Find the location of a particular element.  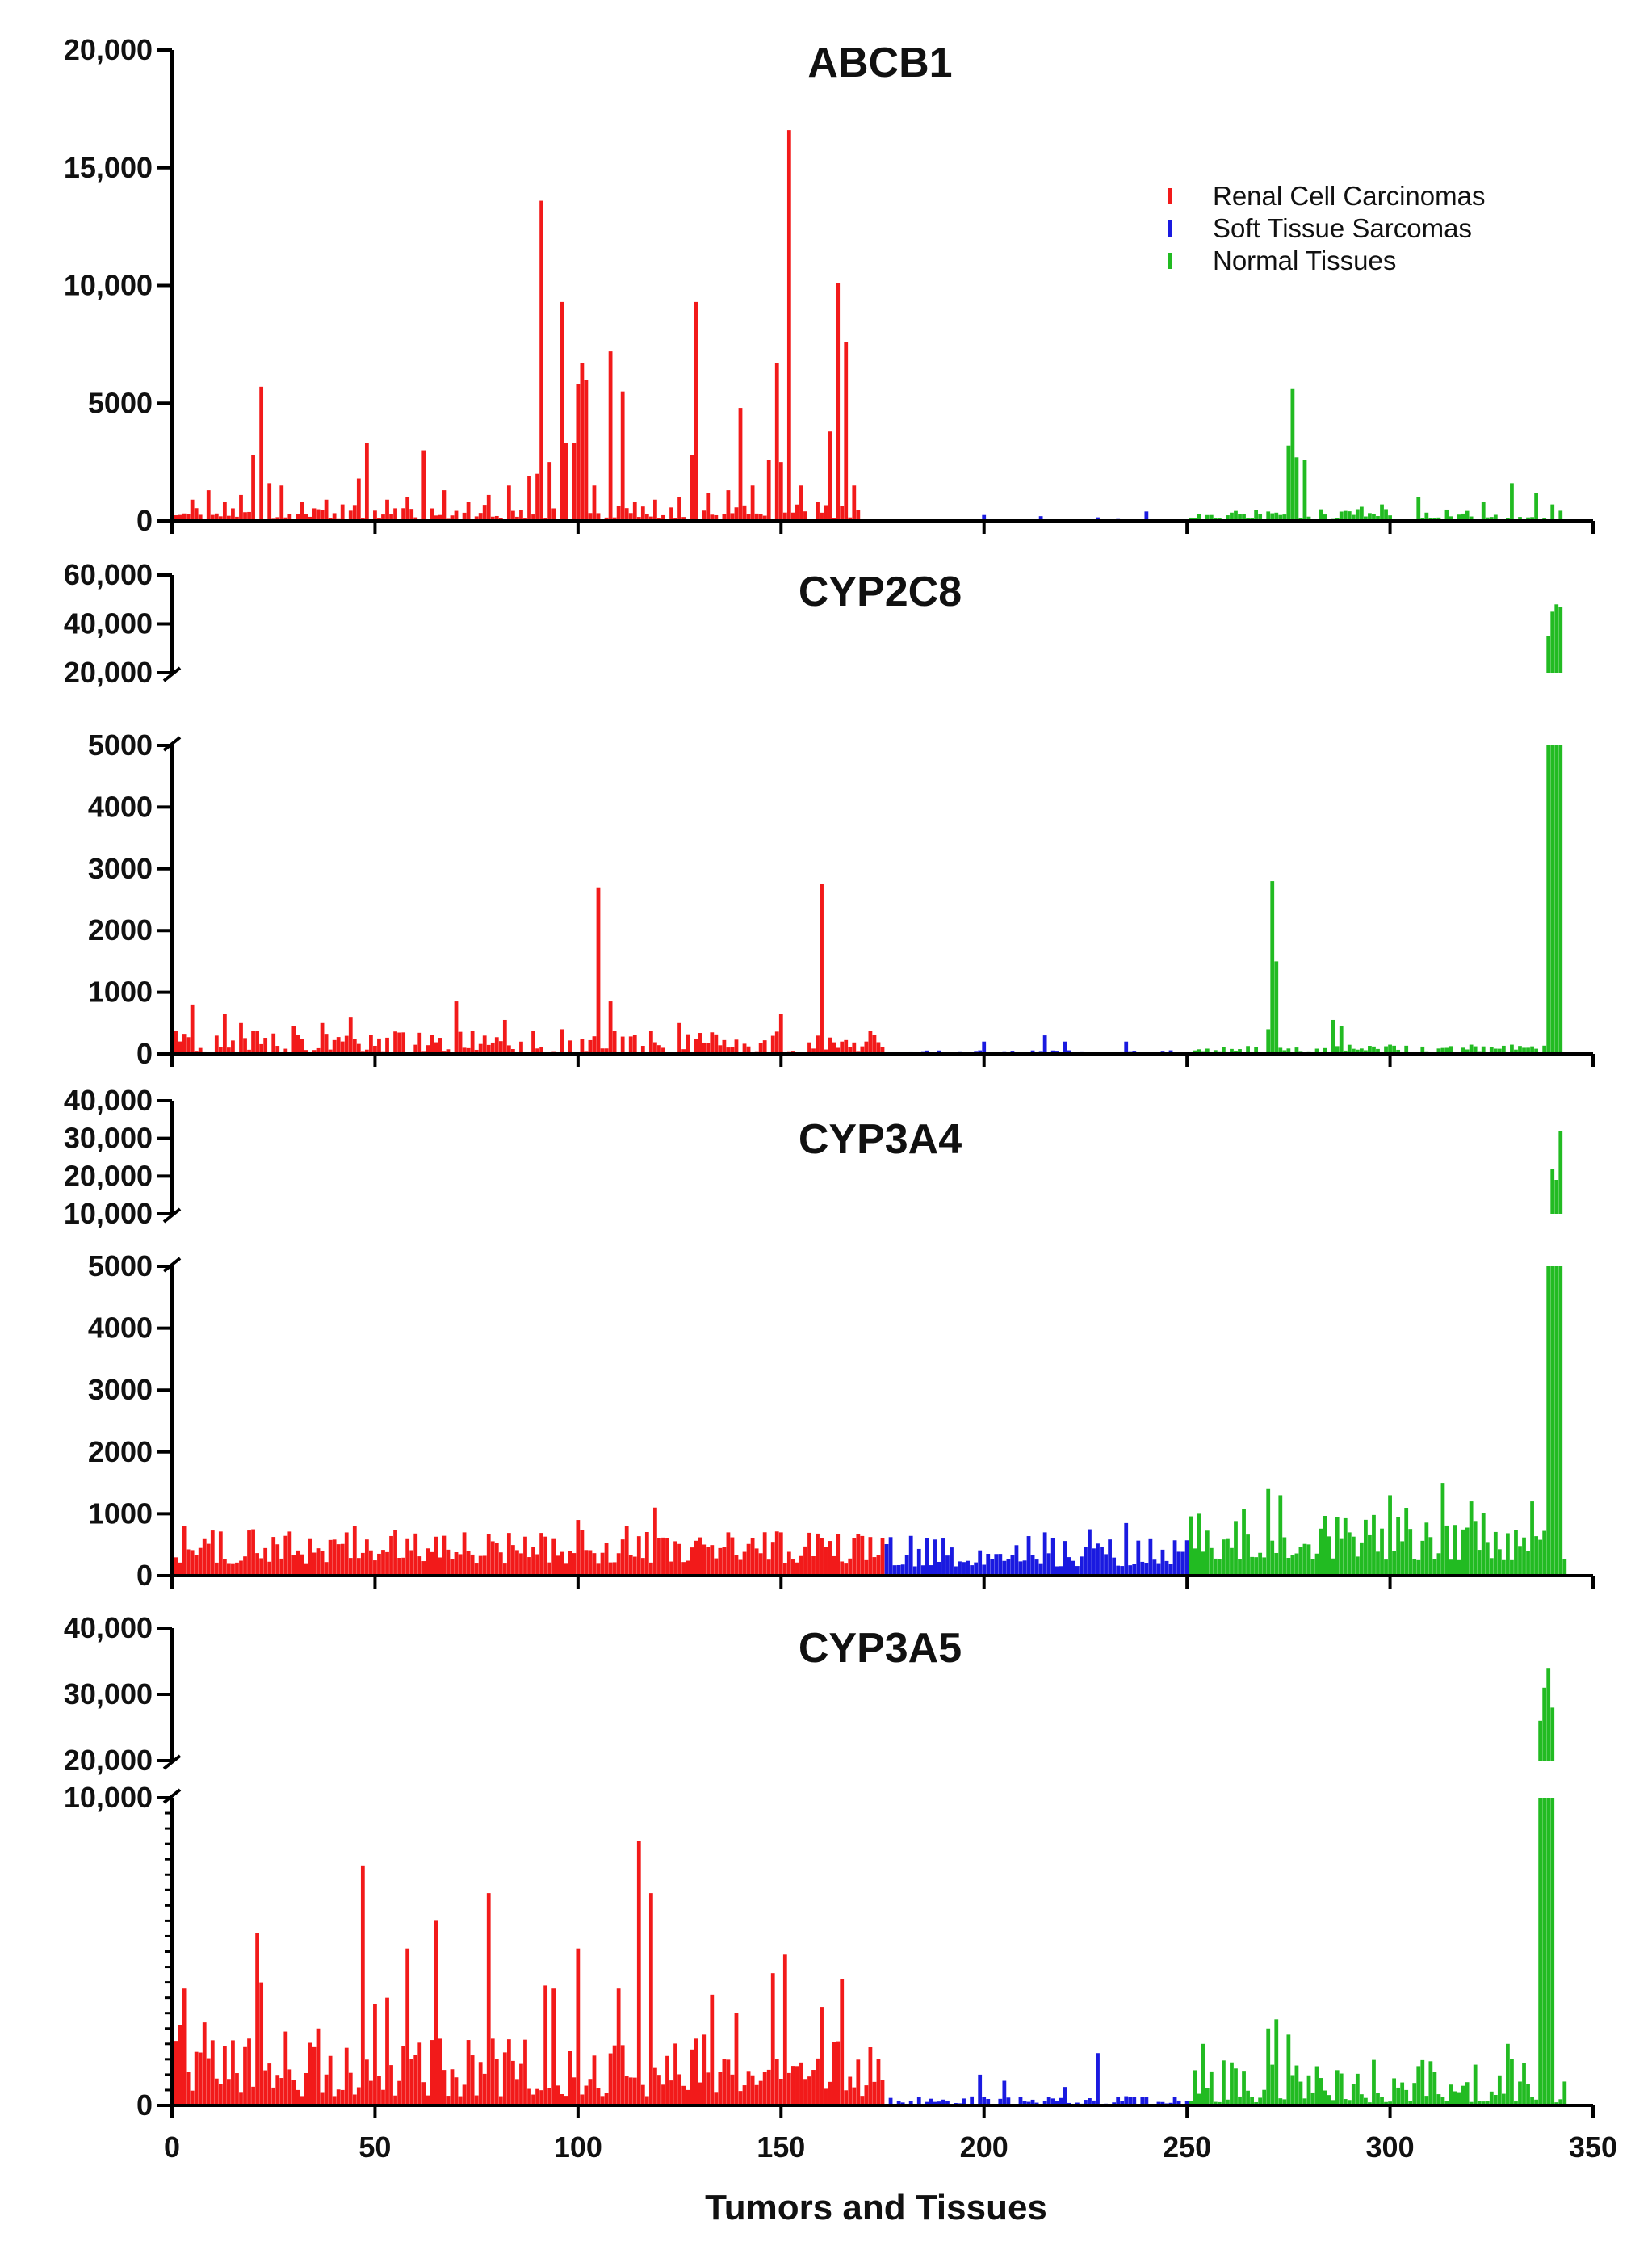

legend-label-renal: Renal Cell Carcinomas is located at coordinates (1349, 196).